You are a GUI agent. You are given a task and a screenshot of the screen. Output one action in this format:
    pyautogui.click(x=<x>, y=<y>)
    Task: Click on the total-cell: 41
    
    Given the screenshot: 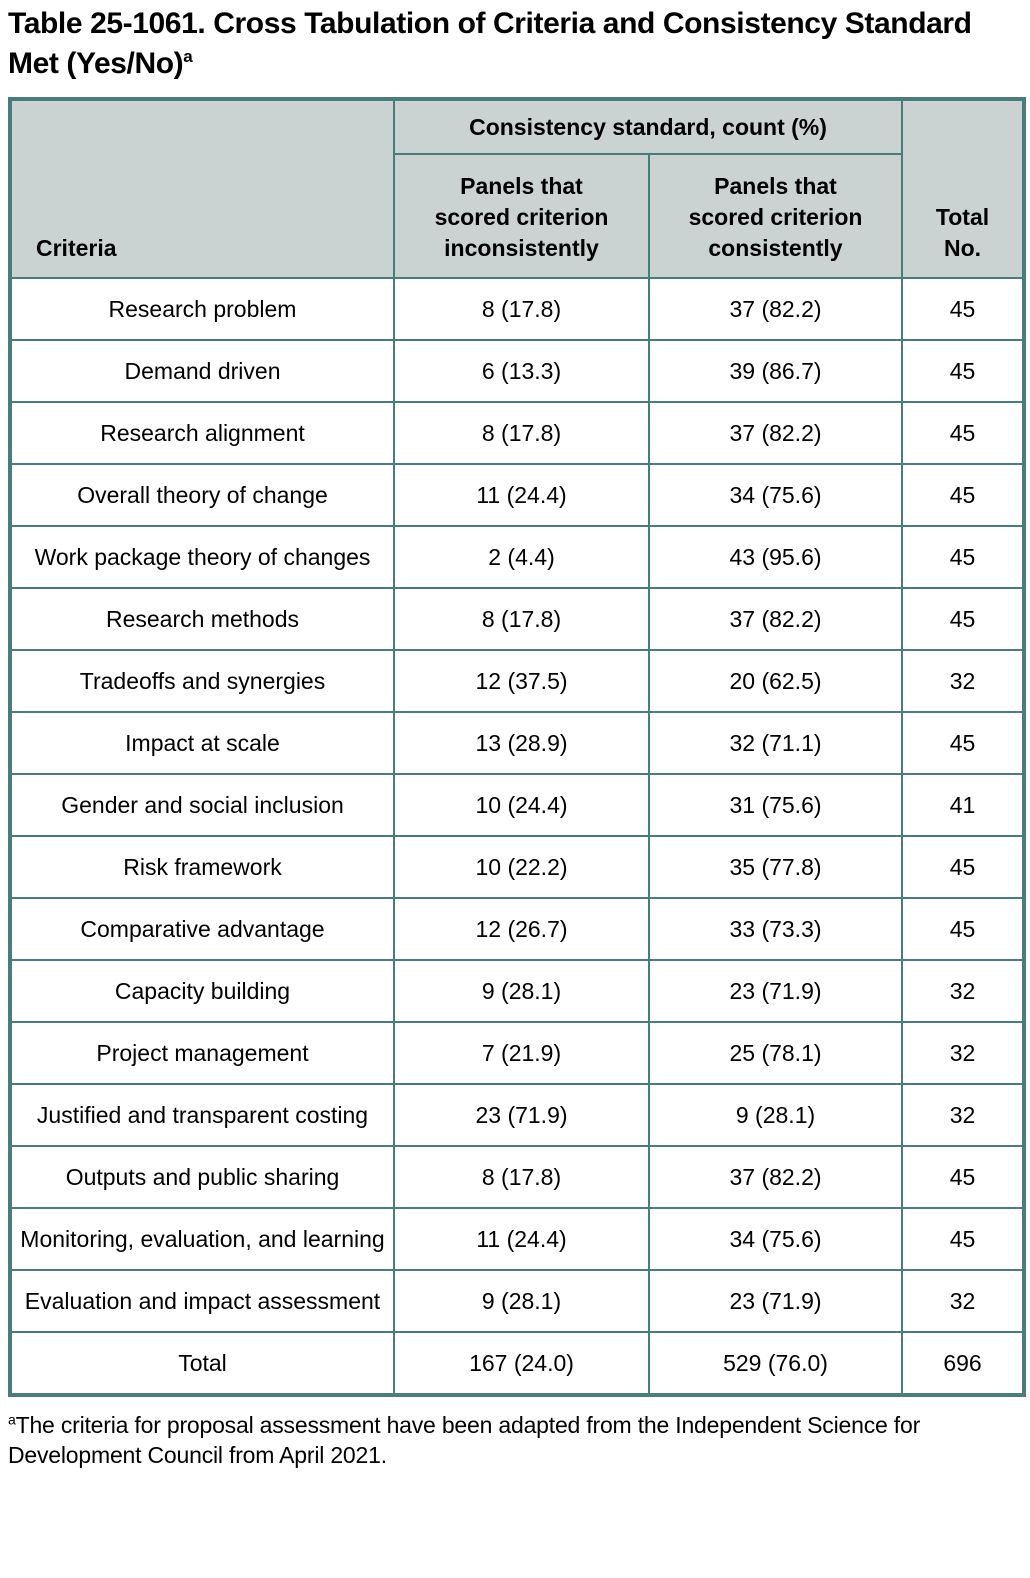 What is the action you would take?
    pyautogui.click(x=963, y=805)
    